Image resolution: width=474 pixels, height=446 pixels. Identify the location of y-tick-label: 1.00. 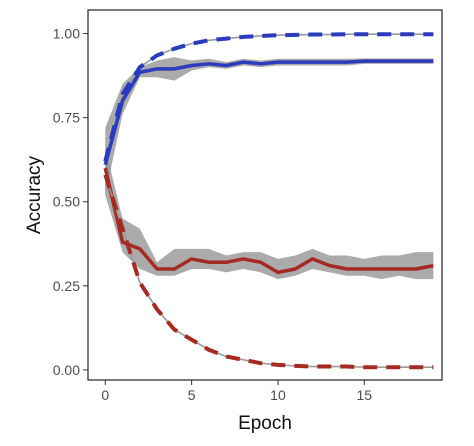
(66, 34).